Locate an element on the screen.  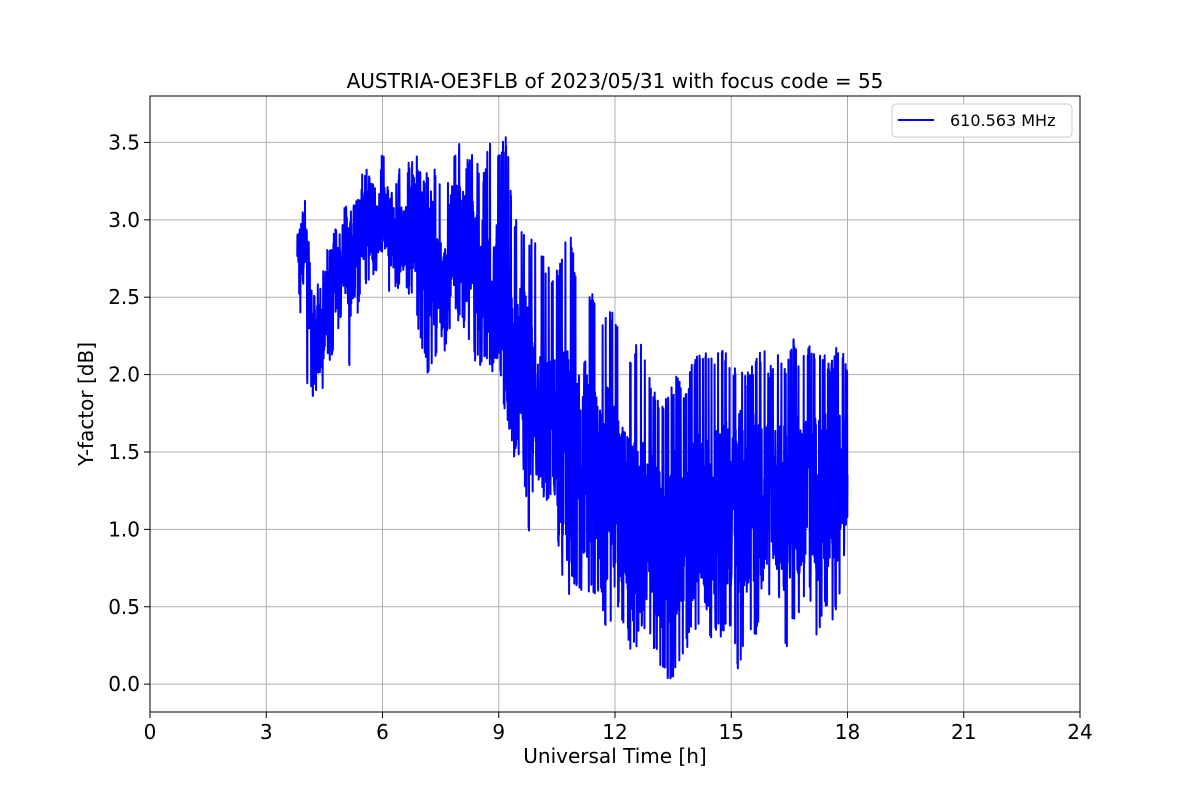
x-tick-label: 21 is located at coordinates (963, 732).